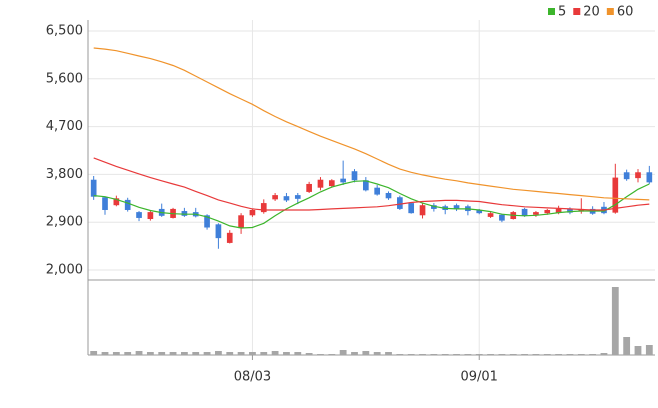  Describe the element at coordinates (478, 377) in the screenshot. I see `x-tick-label: 09/01` at that location.